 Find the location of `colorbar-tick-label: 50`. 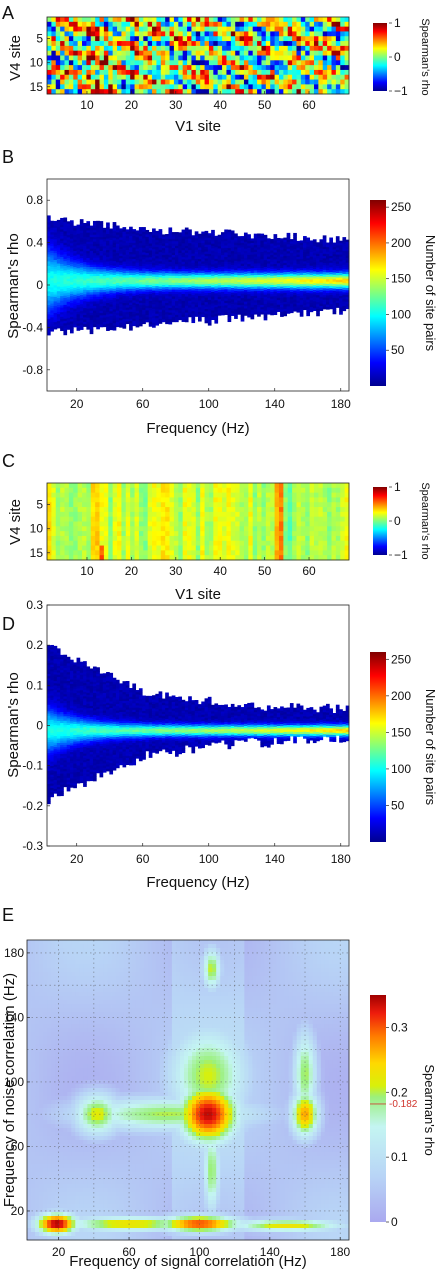

colorbar-tick-label: 50 is located at coordinates (398, 350).